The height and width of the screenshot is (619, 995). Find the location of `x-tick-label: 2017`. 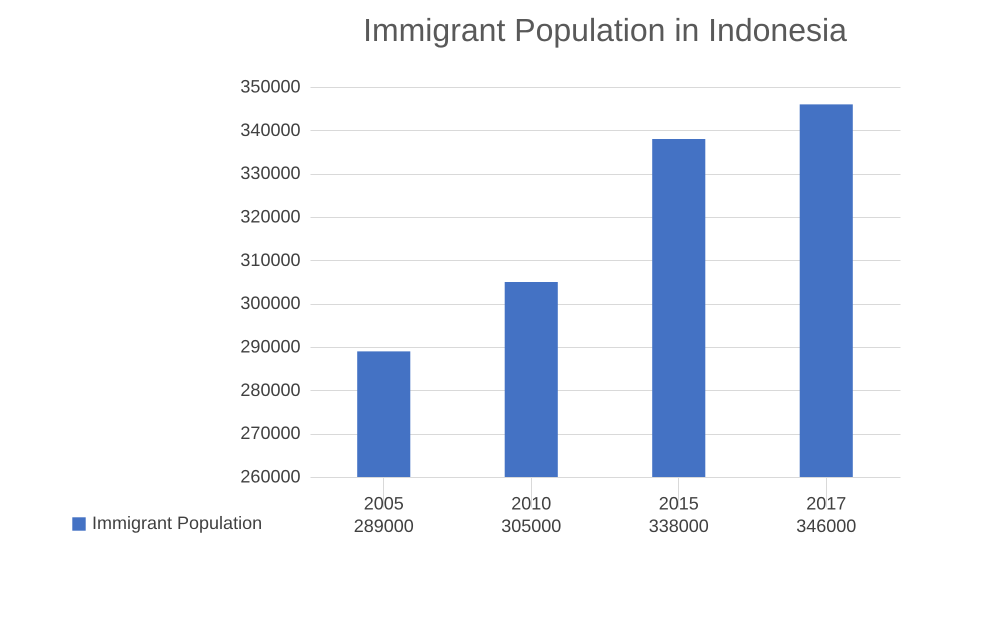

x-tick-label: 2017 is located at coordinates (826, 504).